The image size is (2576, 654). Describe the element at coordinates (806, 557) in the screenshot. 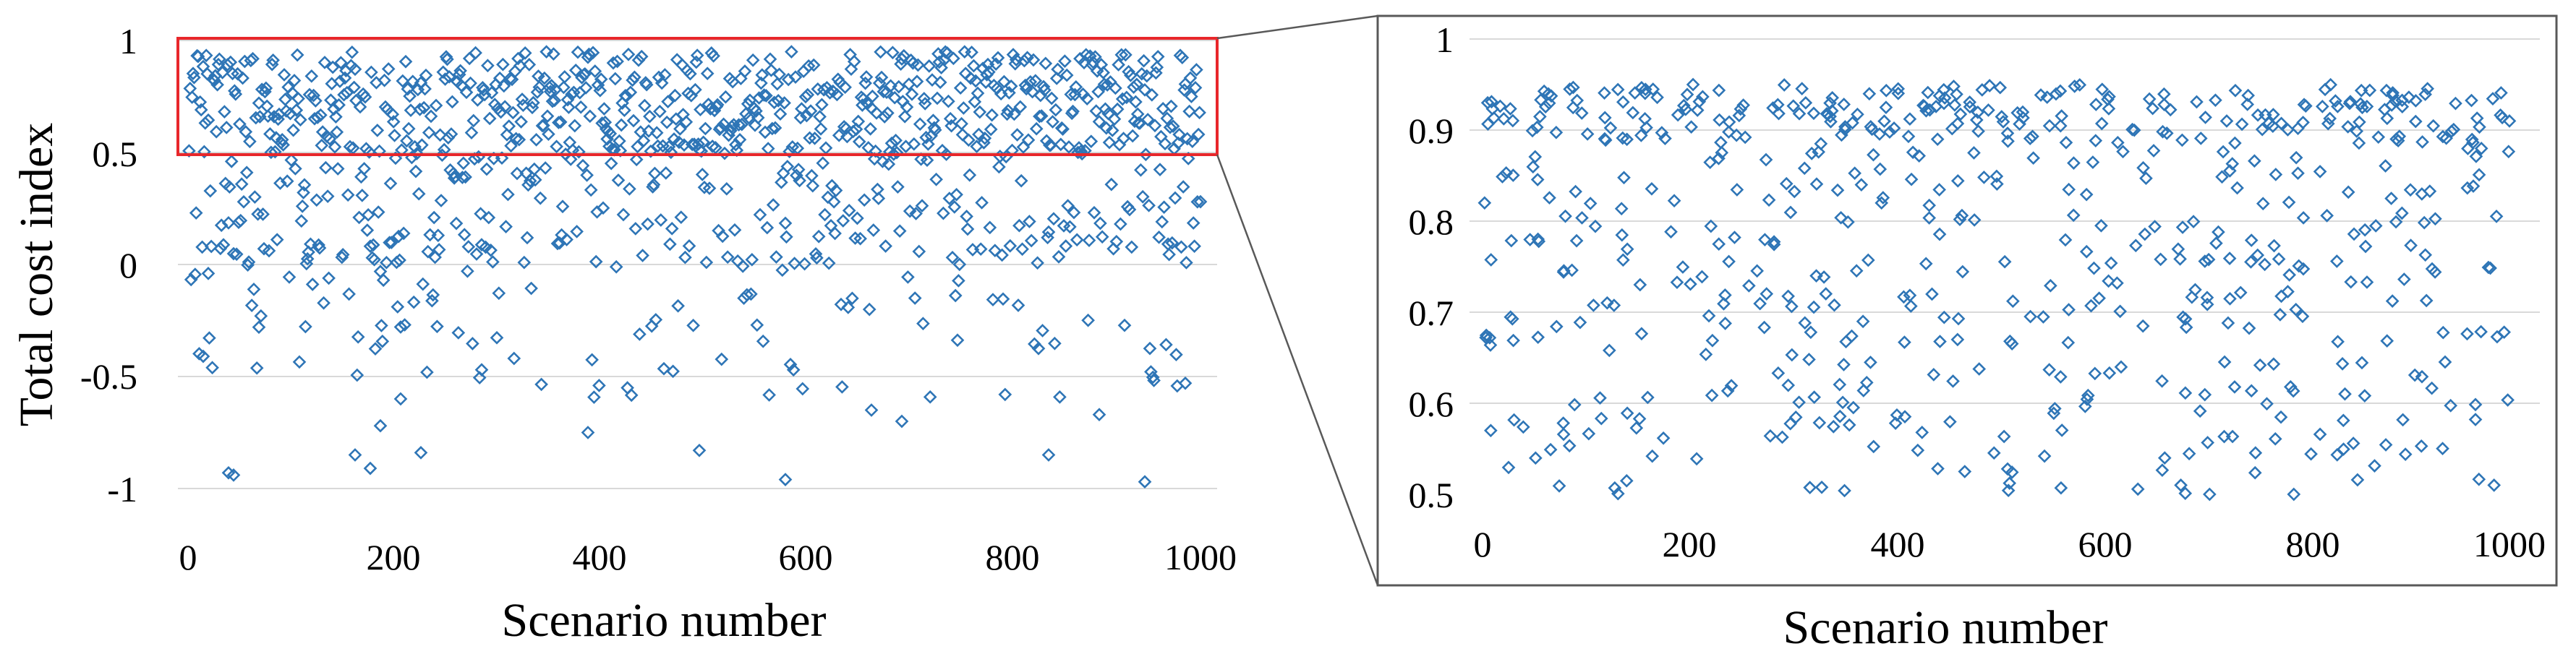

I see `overview-x-tick: 600` at that location.